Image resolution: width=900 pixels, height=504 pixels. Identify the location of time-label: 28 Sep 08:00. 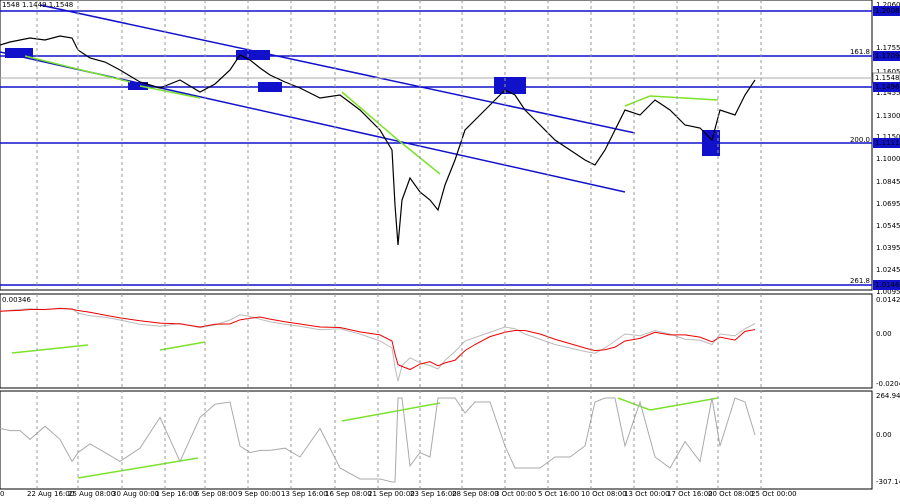
(475, 494).